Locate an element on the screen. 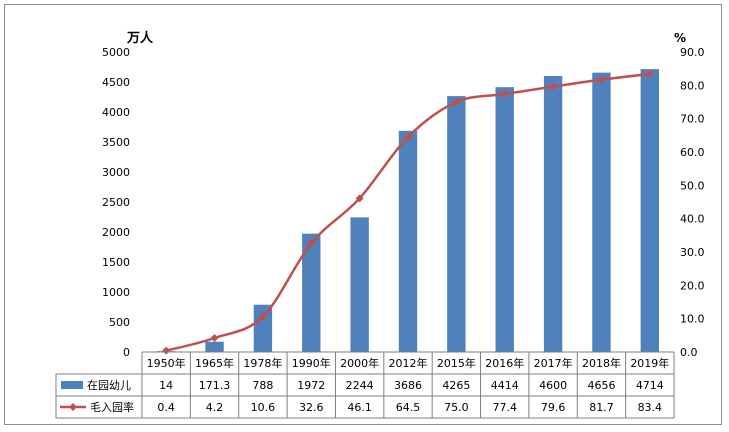 The height and width of the screenshot is (432, 729). bar-value-label: 4600 is located at coordinates (553, 385).